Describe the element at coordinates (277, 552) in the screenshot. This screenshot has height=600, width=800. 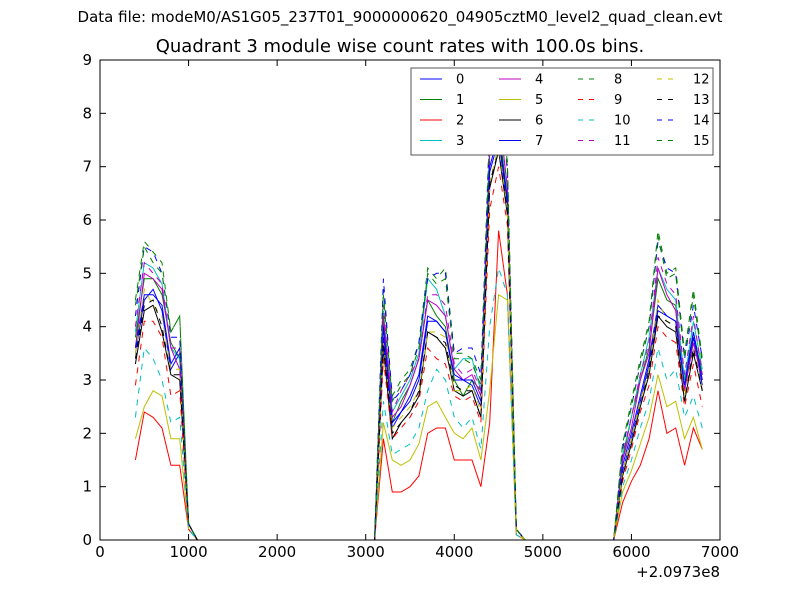
I see `x-tick-label: 2000` at that location.